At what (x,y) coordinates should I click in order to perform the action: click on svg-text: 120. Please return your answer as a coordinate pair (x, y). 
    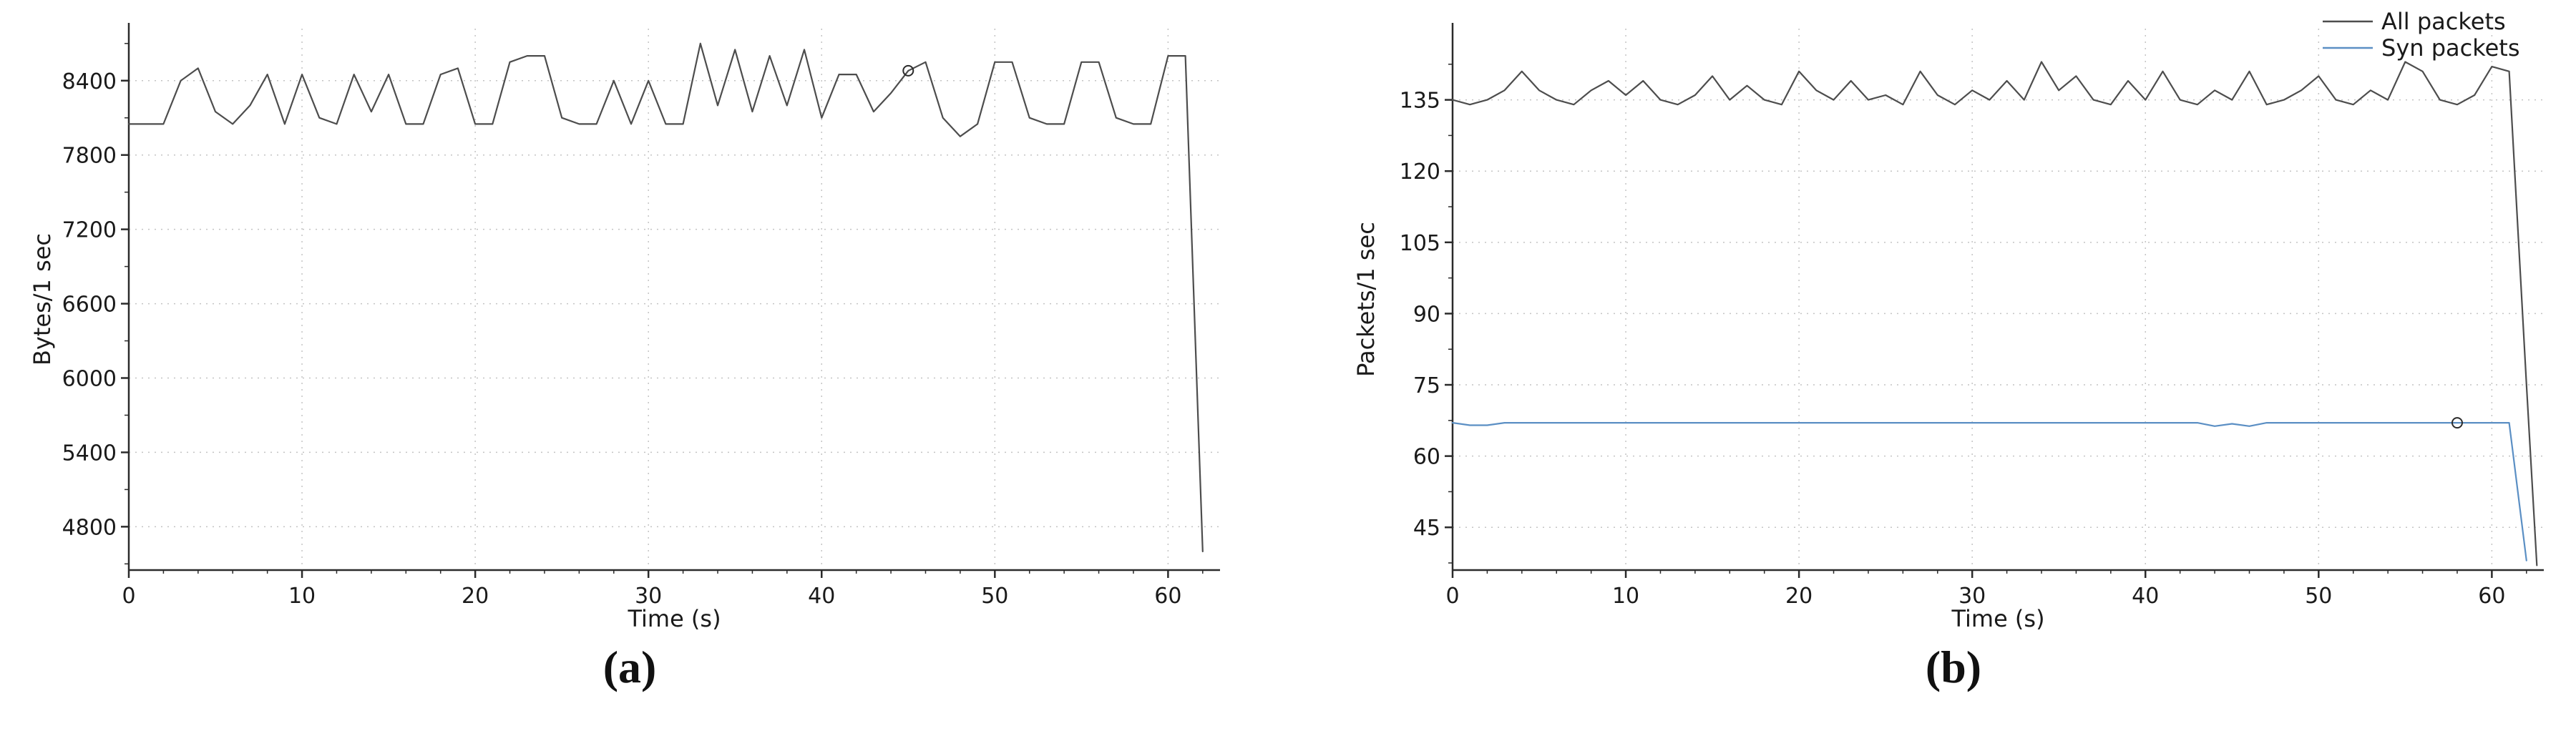
    Looking at the image, I should click on (1420, 172).